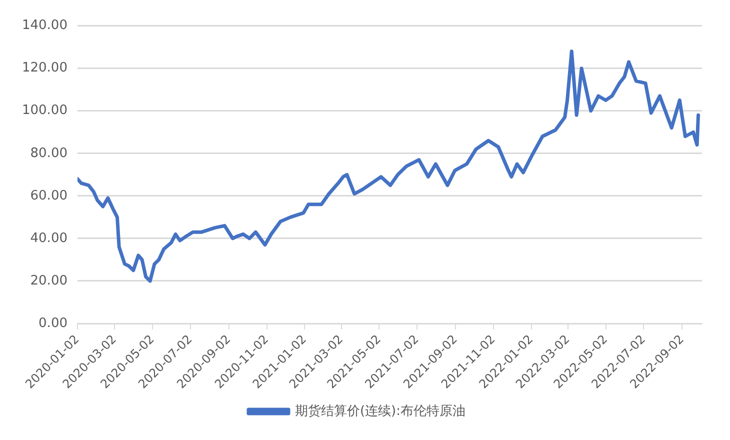 Image resolution: width=730 pixels, height=440 pixels. Describe the element at coordinates (45, 26) in the screenshot. I see `y-tick-label: 140.00` at that location.